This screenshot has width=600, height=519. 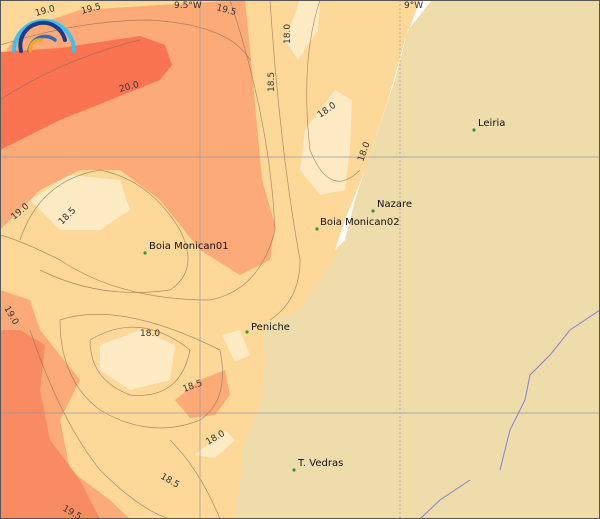 I want to click on place-label: Nazare, so click(x=394, y=204).